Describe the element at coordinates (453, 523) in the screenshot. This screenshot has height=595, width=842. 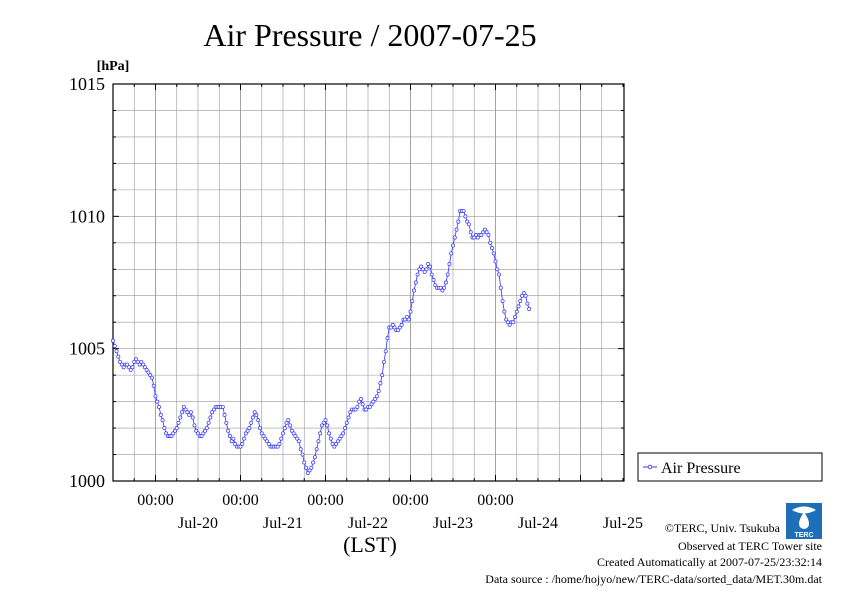
I see `x-day-label: Jul-23` at that location.